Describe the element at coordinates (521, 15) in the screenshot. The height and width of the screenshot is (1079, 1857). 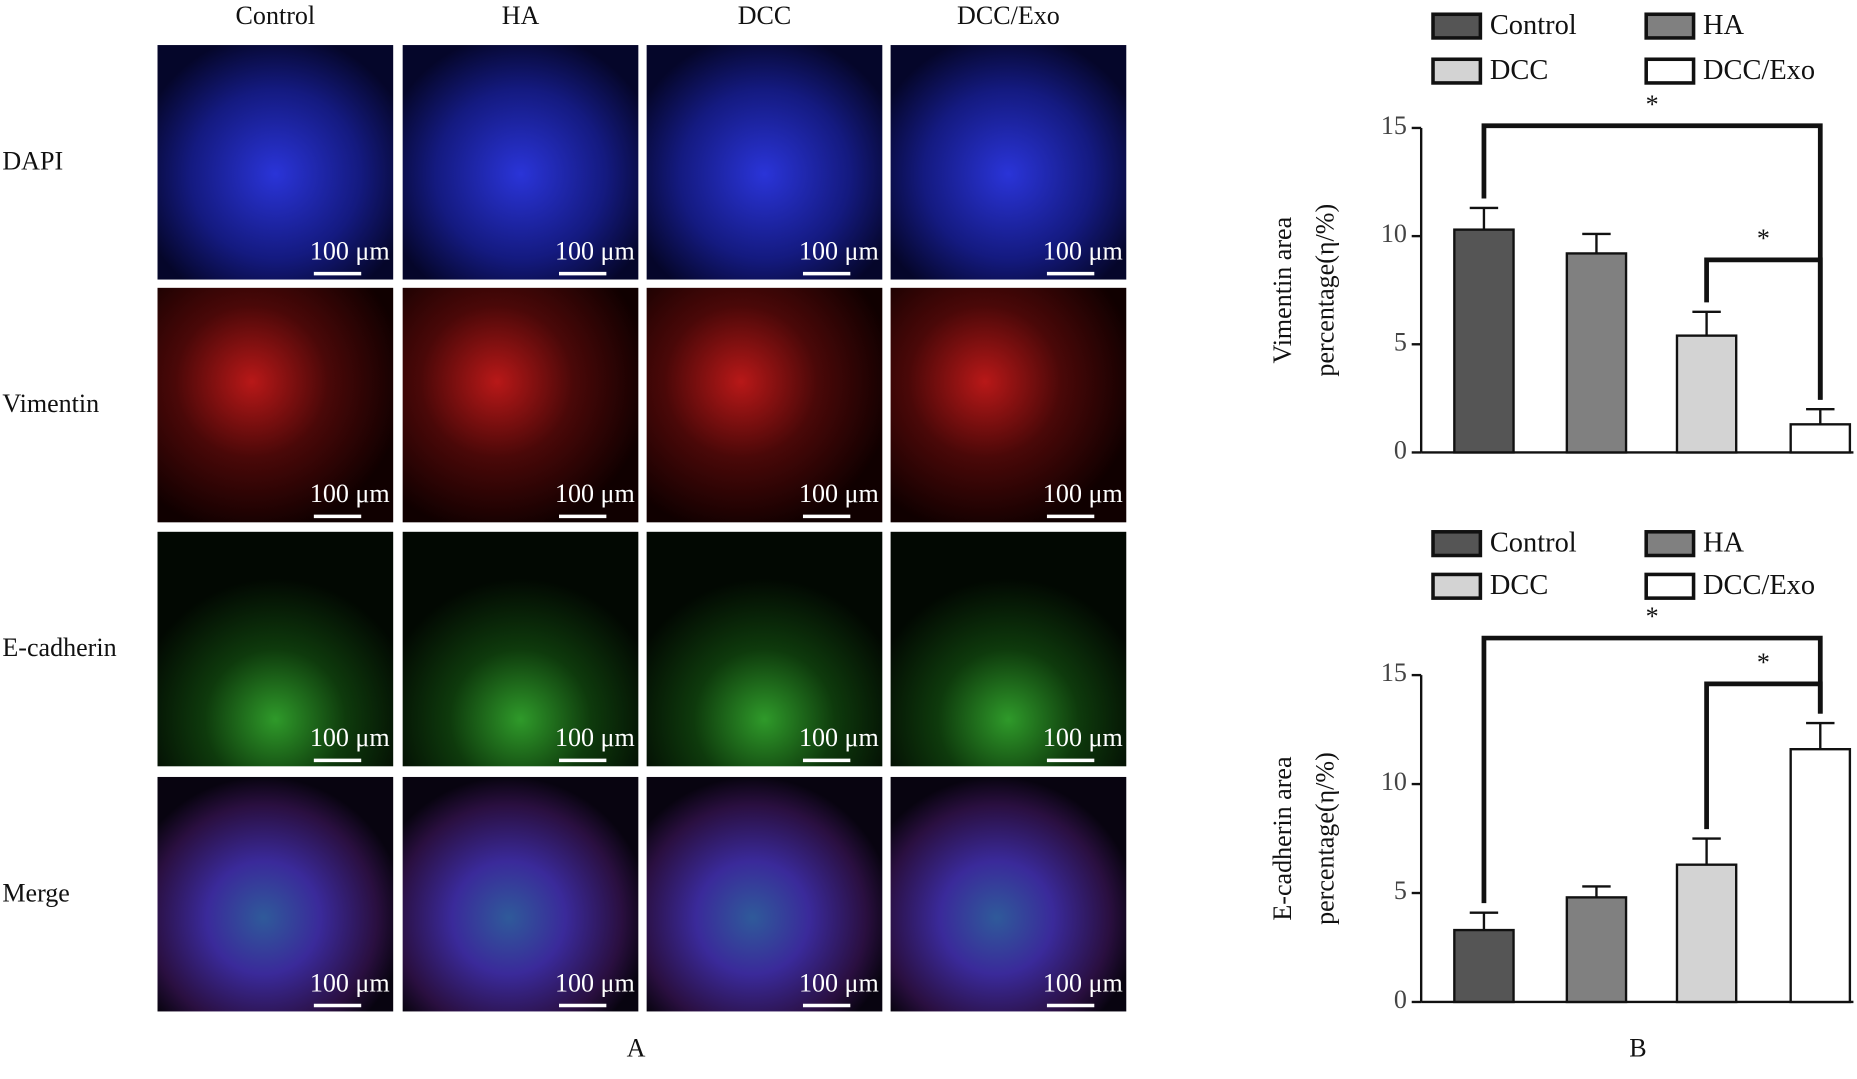
I see `column-label: HA` at that location.